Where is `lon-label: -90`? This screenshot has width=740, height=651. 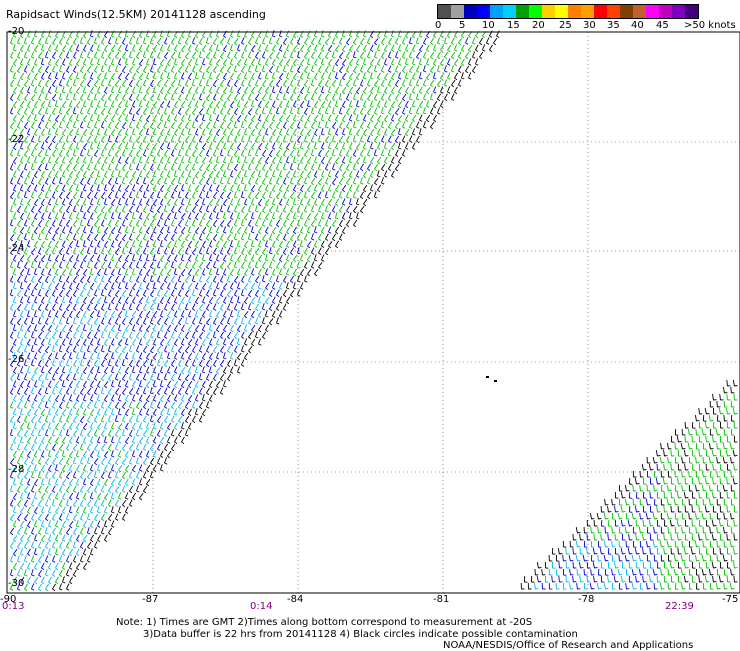 lon-label: -90 is located at coordinates (8, 599).